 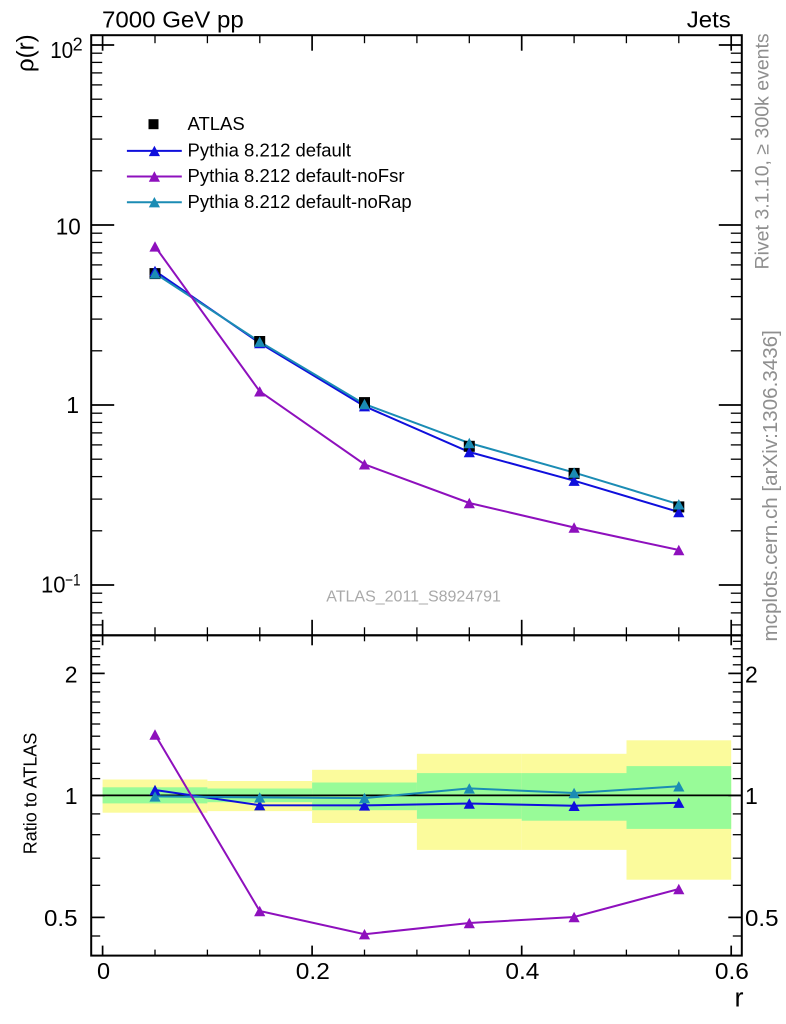 What do you see at coordinates (770, 485) in the screenshot?
I see `svg-text:mcplots.cern.ch [arXiv:1306.34: mcplots.cern.ch [arXiv:1306.3436]` at bounding box center [770, 485].